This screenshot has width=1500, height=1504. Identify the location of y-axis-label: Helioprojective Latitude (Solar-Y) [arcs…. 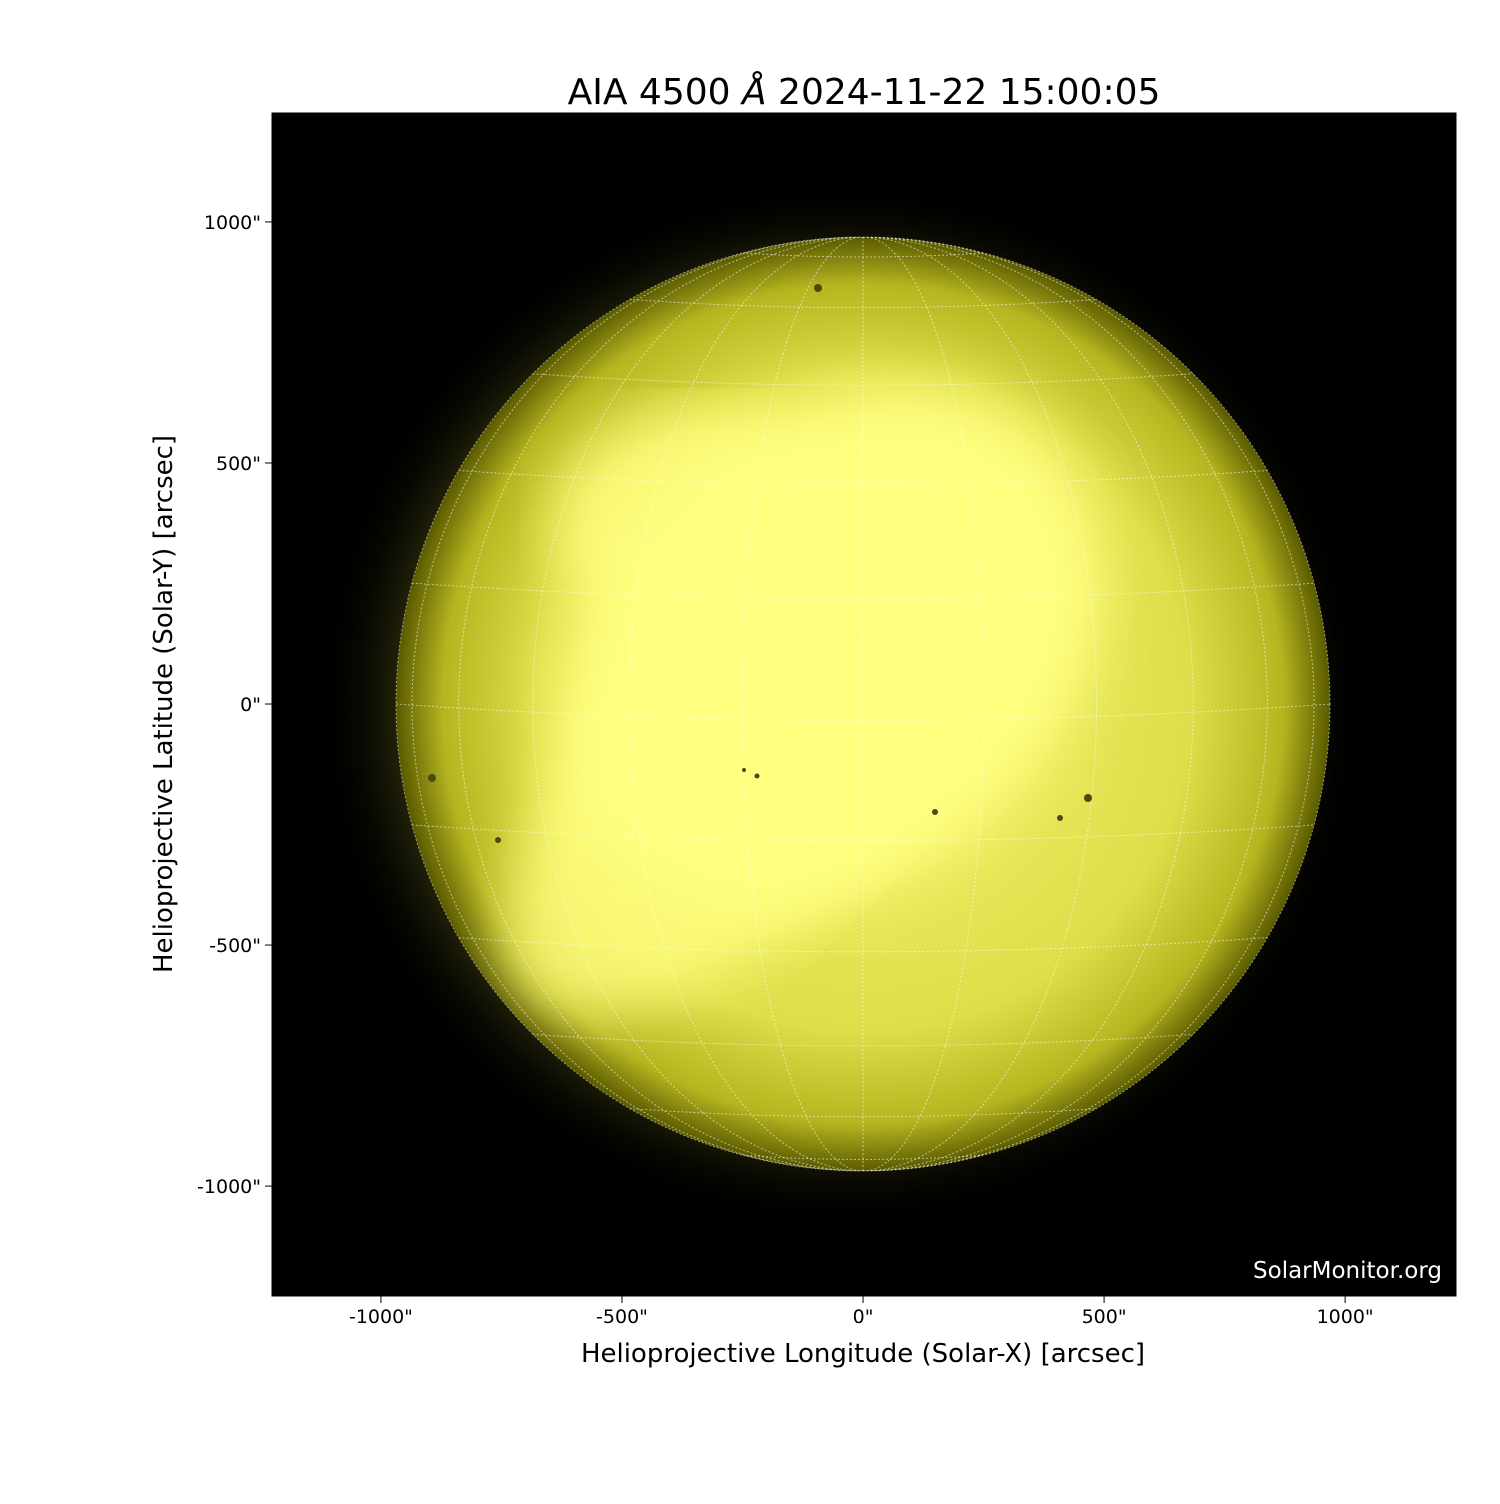
(164, 704).